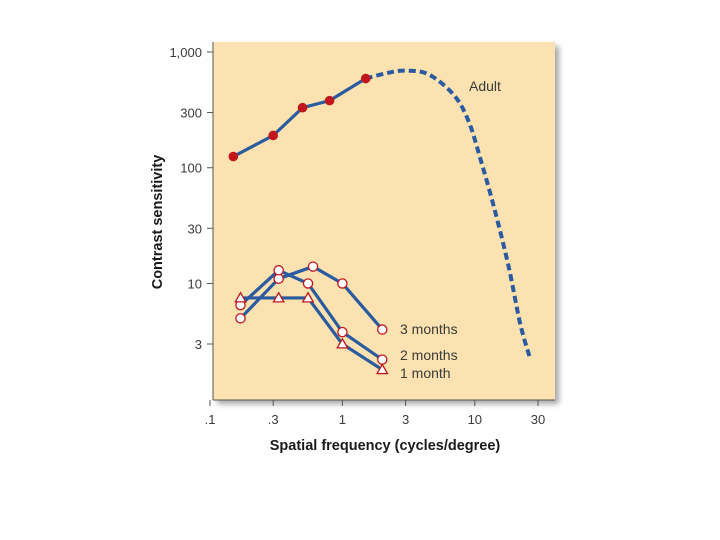 The image size is (720, 540). What do you see at coordinates (429, 329) in the screenshot?
I see `series-label-3-months: 3 months` at bounding box center [429, 329].